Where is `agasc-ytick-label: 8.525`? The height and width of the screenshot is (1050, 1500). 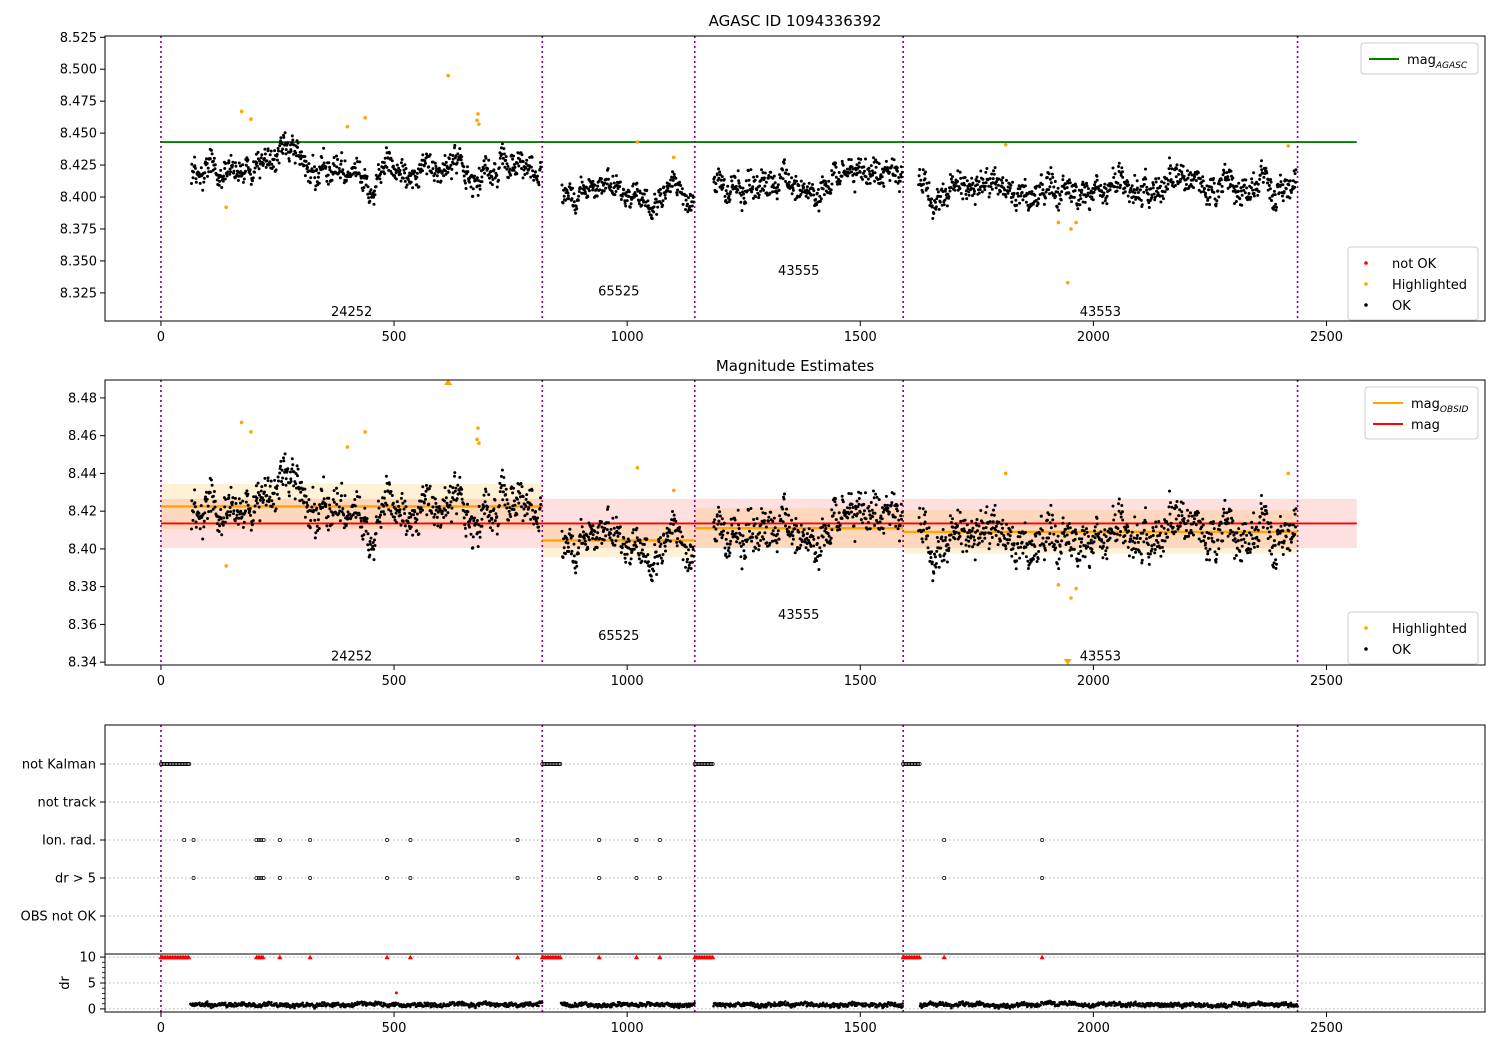
agasc-ytick-label: 8.525 is located at coordinates (78, 38).